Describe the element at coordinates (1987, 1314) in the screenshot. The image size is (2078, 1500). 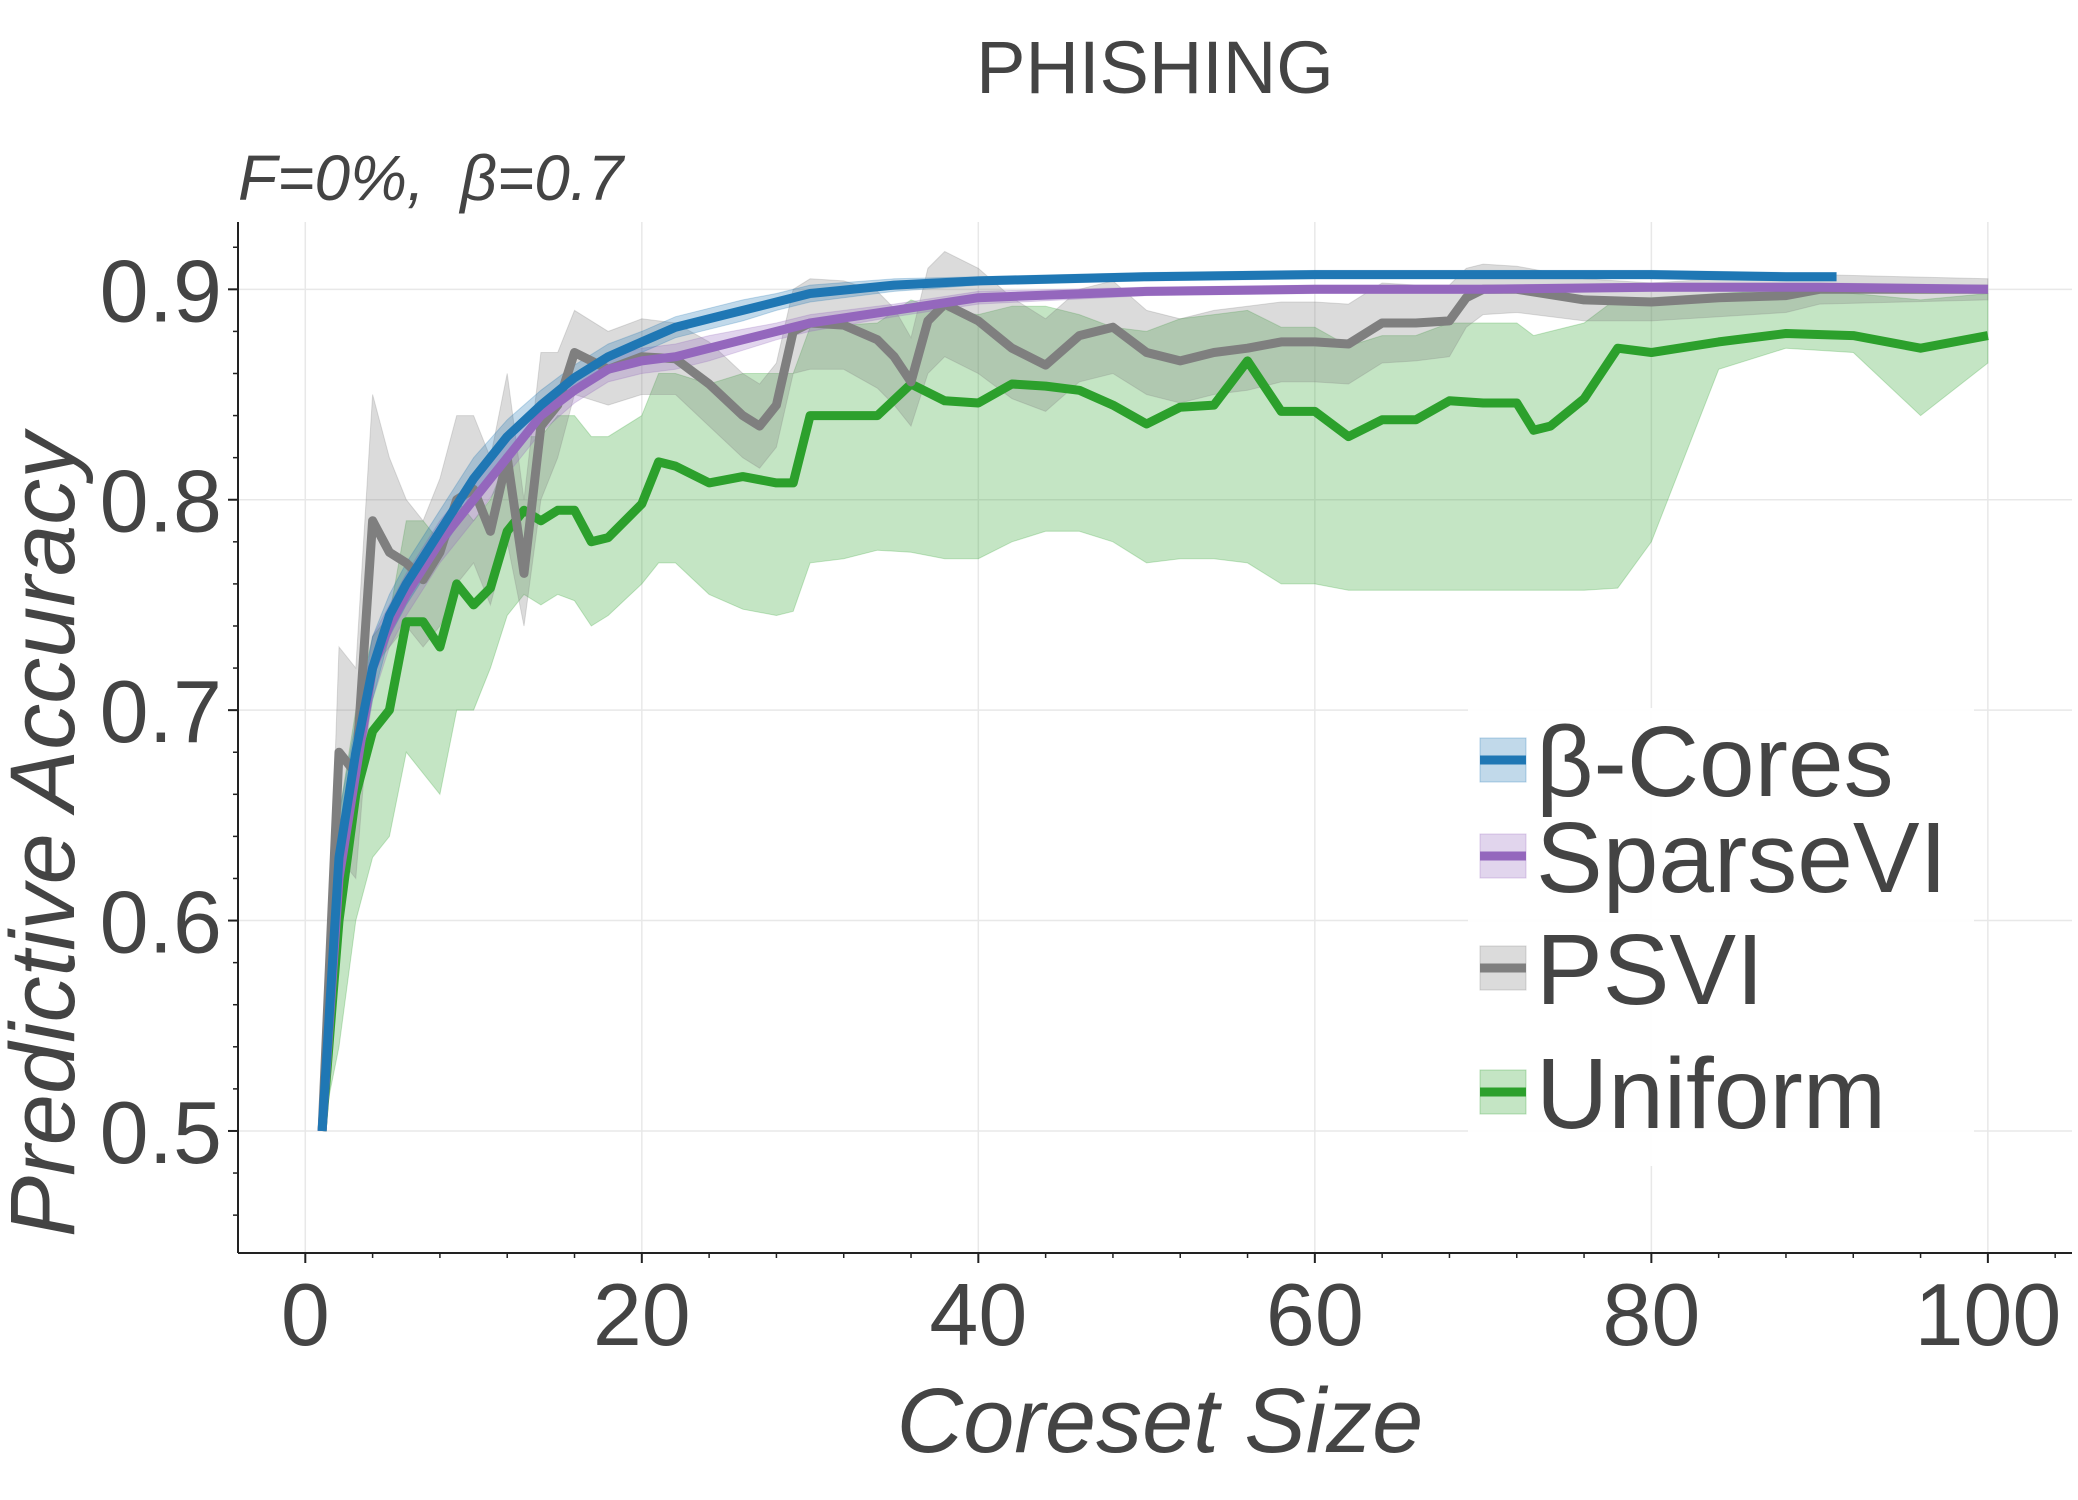
I see `x-tick-label: 100` at that location.